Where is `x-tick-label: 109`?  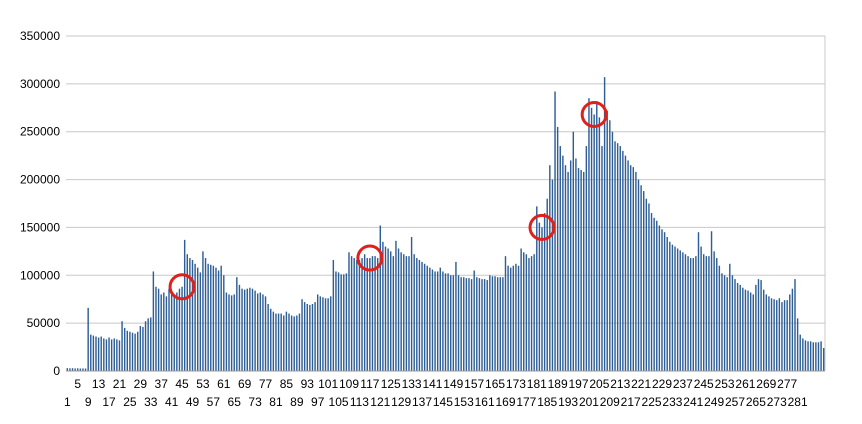
x-tick-label: 109 is located at coordinates (349, 384).